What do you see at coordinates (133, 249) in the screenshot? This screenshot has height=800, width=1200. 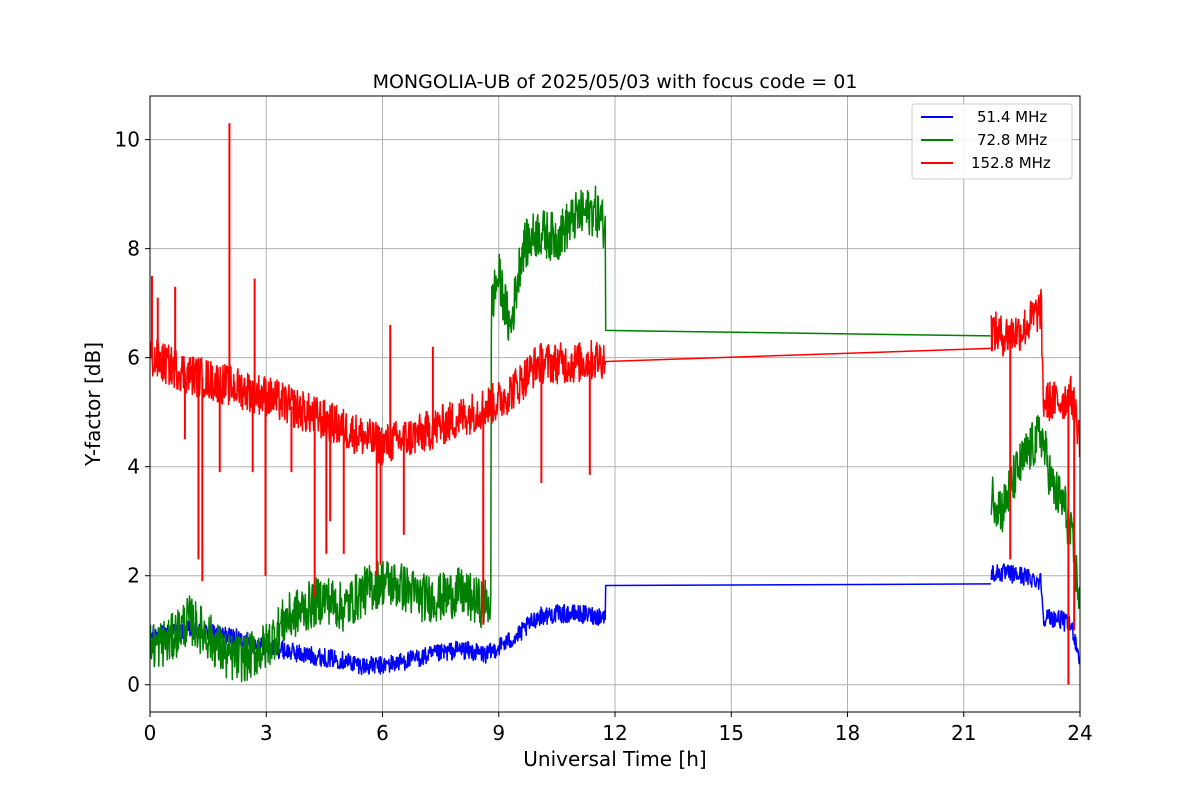 I see `y-tick-label: 8` at bounding box center [133, 249].